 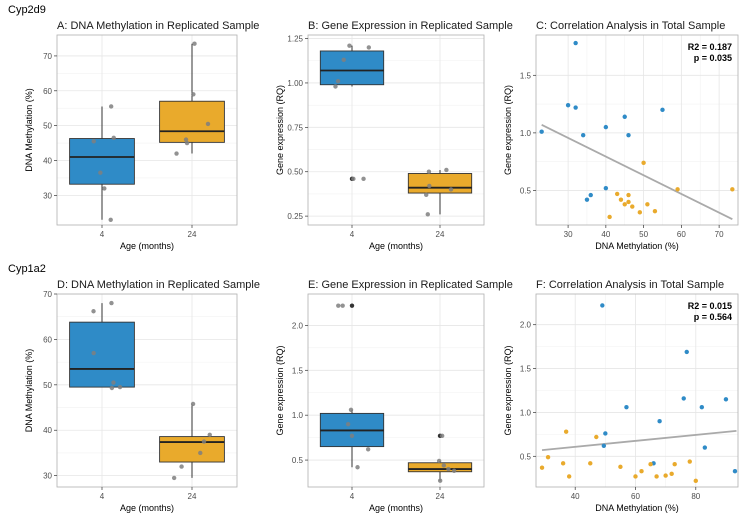 I want to click on row-label-cyp2d9: Cyp2d9, so click(x=27, y=10).